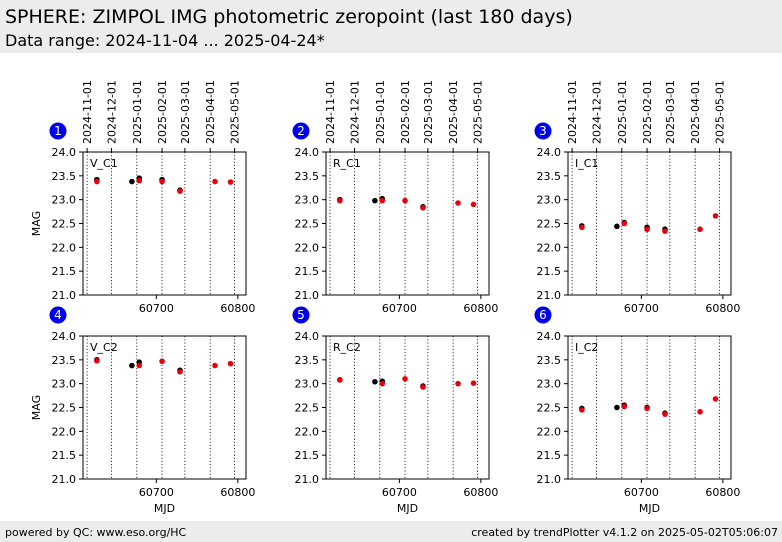  What do you see at coordinates (165, 40) in the screenshot?
I see `data-range-subtitle: Data range: 2024-11-04 ... 2025-04-24*` at bounding box center [165, 40].